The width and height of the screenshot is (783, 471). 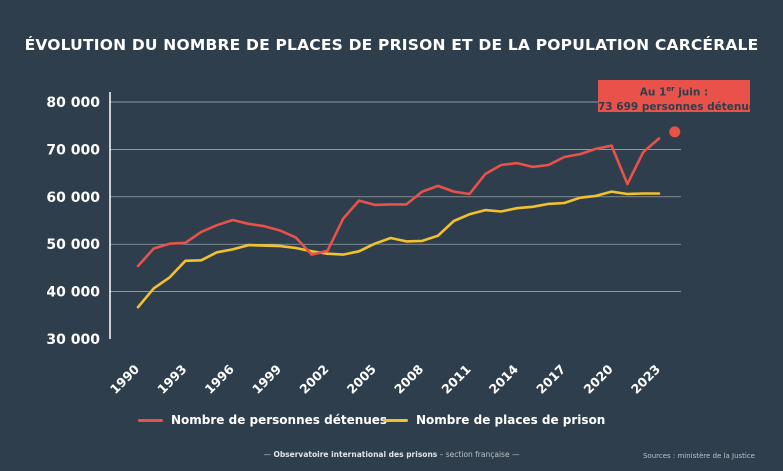 I want to click on callout-suffix: juin :, so click(x=691, y=92).